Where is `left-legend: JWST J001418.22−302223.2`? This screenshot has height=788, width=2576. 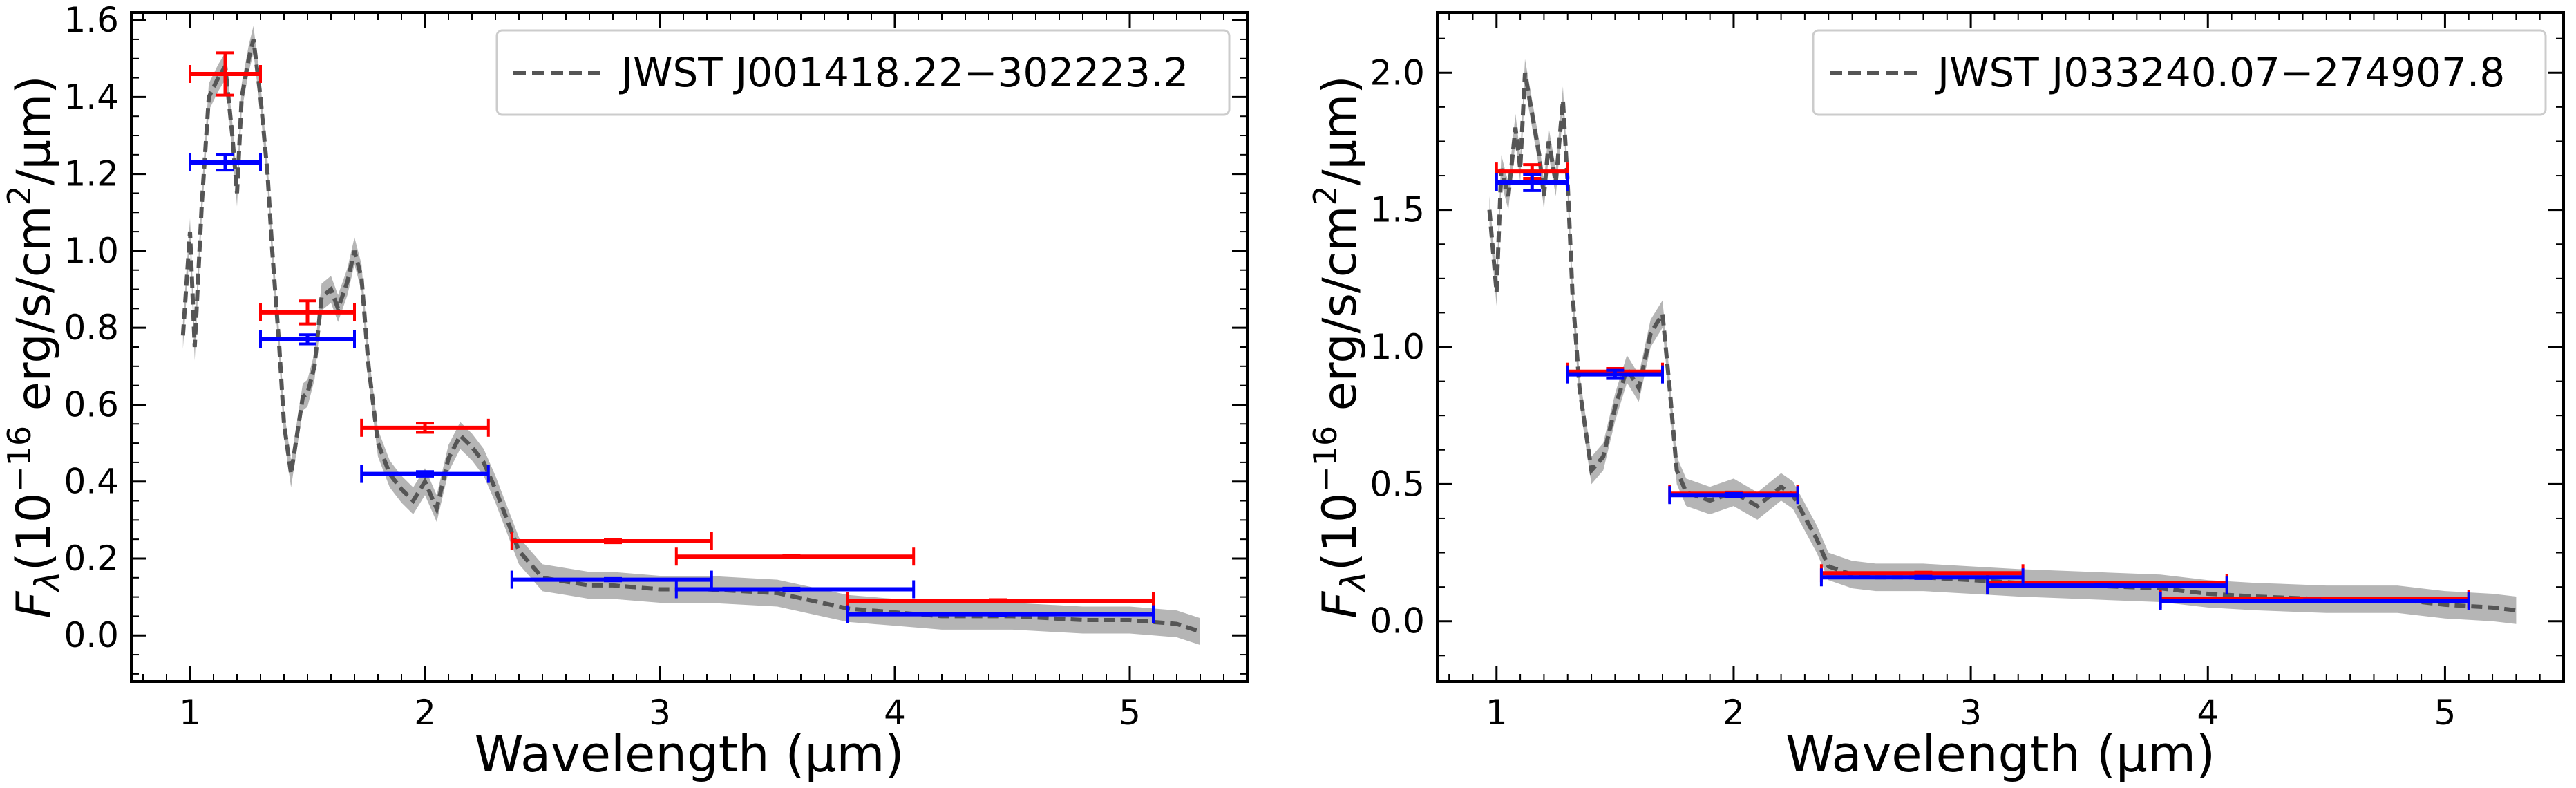
left-legend: JWST J001418.22−302223.2 is located at coordinates (863, 72).